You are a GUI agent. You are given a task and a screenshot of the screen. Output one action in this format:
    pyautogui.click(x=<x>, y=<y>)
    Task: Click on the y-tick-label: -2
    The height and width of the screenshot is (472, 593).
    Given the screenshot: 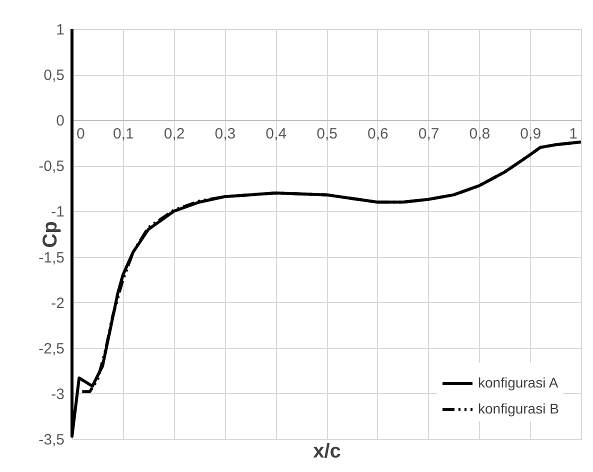 What is the action you would take?
    pyautogui.click(x=57, y=303)
    